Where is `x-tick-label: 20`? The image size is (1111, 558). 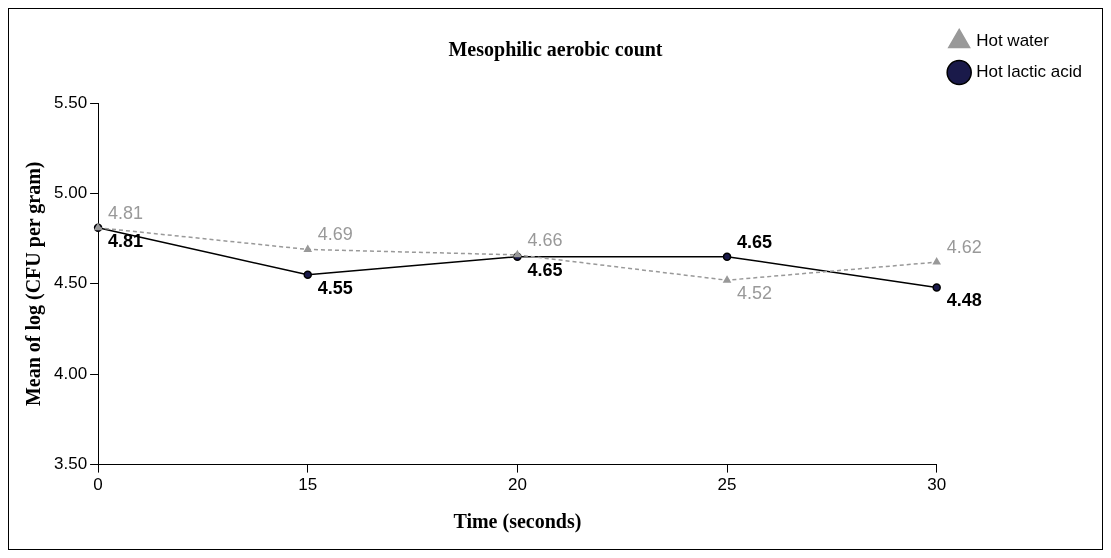
x-tick-label: 20 is located at coordinates (517, 485).